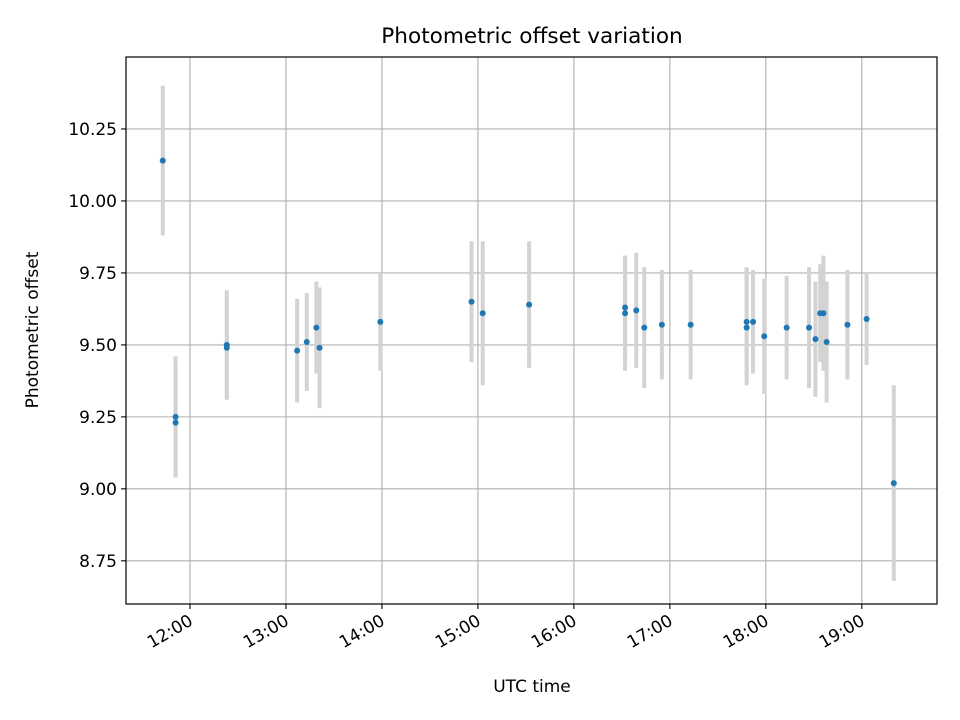 The image size is (960, 720). What do you see at coordinates (98, 490) in the screenshot?
I see `y-tick-label: 9.00` at bounding box center [98, 490].